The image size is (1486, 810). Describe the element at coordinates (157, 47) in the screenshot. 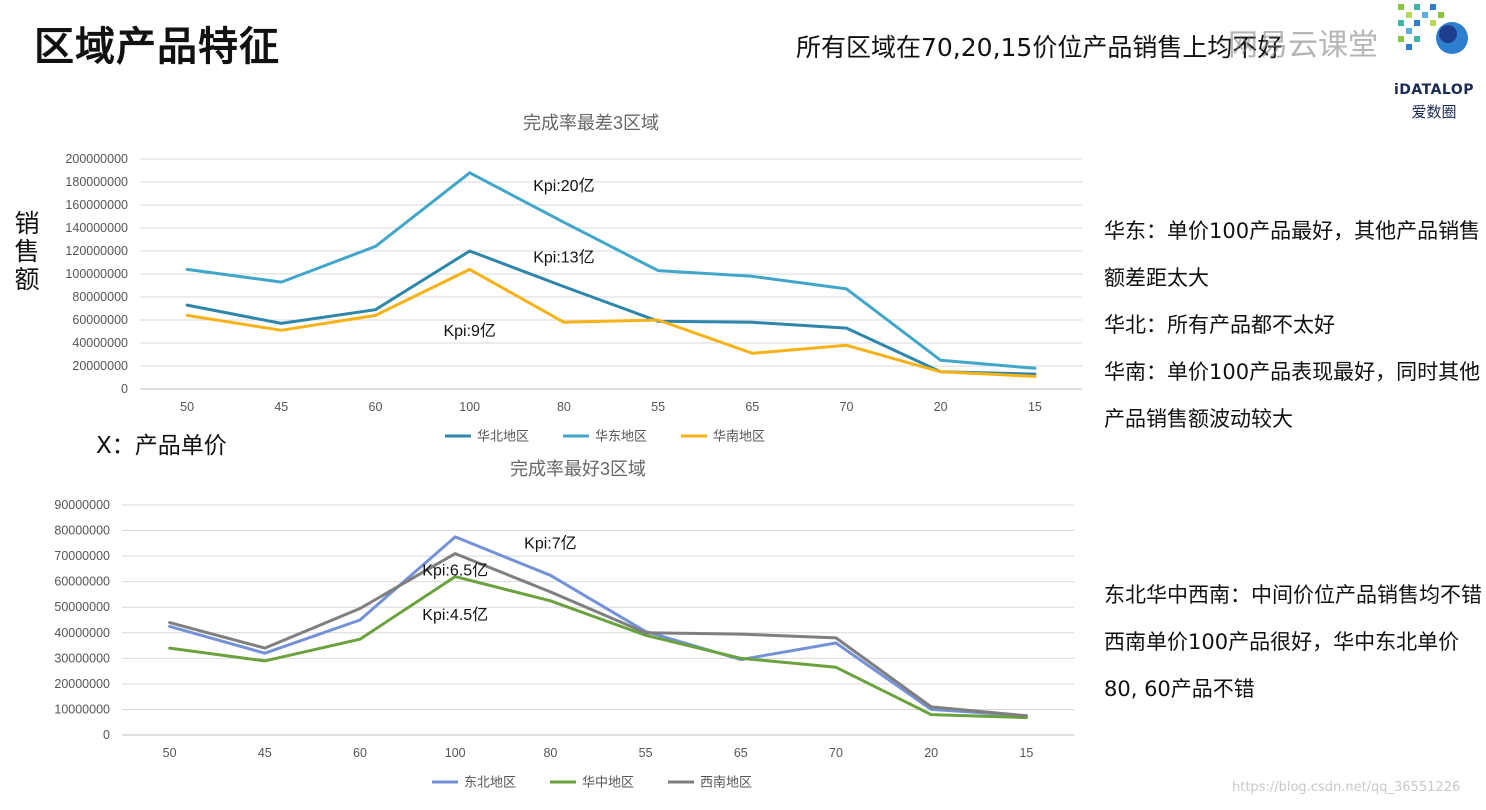

I see `page-title: 区域产品特征` at that location.